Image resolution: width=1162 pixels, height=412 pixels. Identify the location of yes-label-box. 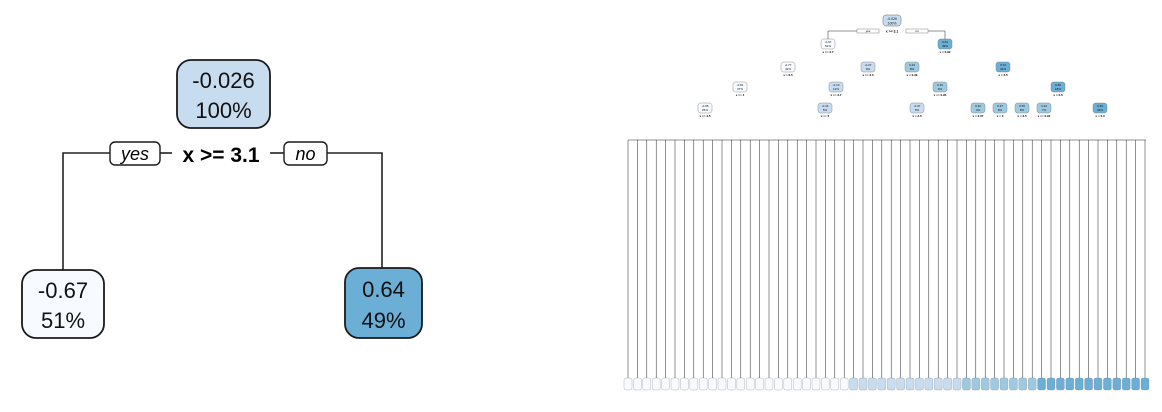
(135, 153).